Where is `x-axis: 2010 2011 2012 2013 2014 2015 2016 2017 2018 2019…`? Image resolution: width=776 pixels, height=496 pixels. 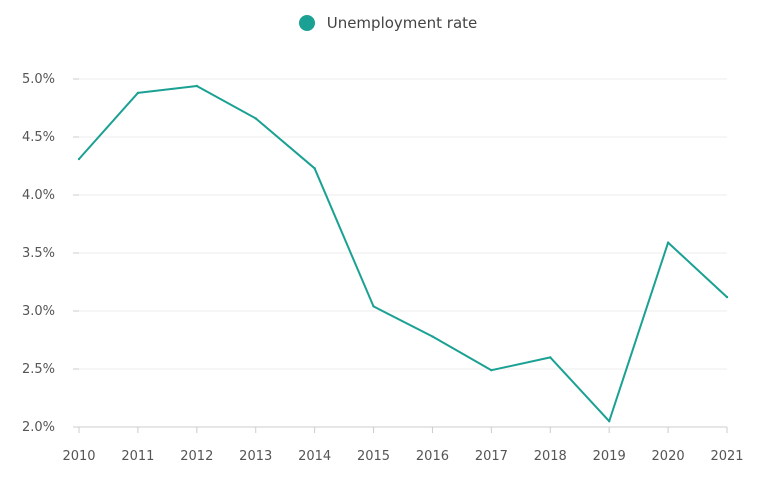
x-axis: 2010 2011 2012 2013 2014 2015 2016 2017 2018 2019… is located at coordinates (403, 445).